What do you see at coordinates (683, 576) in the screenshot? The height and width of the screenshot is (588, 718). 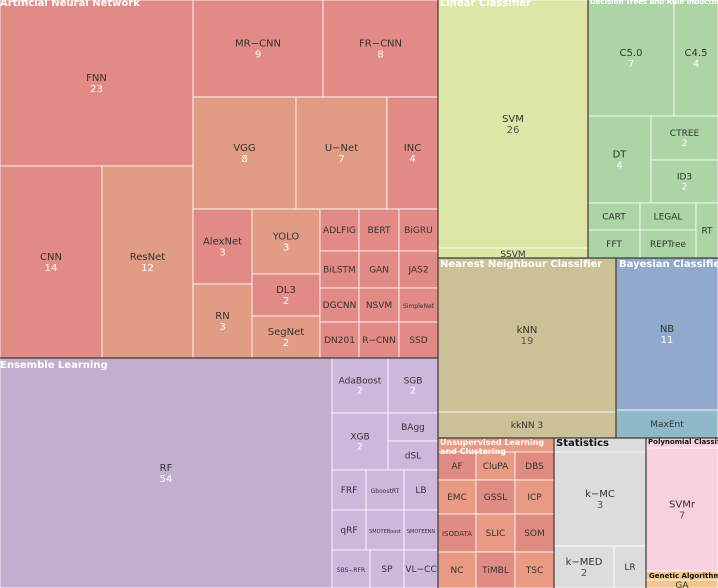 I see `group-title: Genetic Algorithm` at bounding box center [683, 576].